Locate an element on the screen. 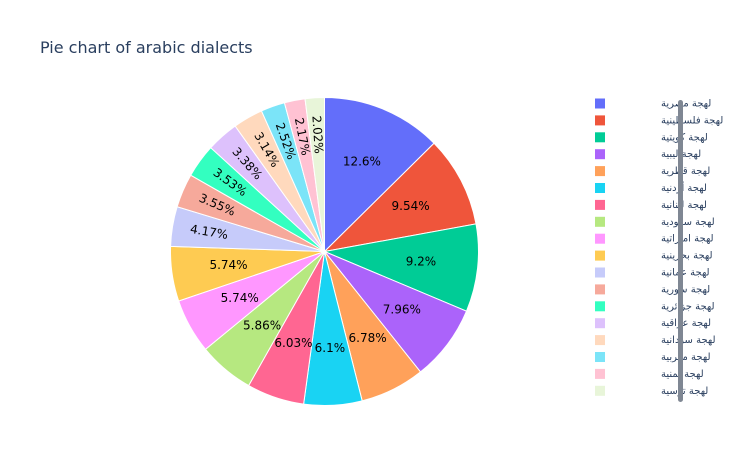 Image resolution: width=746 pixels, height=467 pixels. legend-label: لهجة كويتية is located at coordinates (684, 137).